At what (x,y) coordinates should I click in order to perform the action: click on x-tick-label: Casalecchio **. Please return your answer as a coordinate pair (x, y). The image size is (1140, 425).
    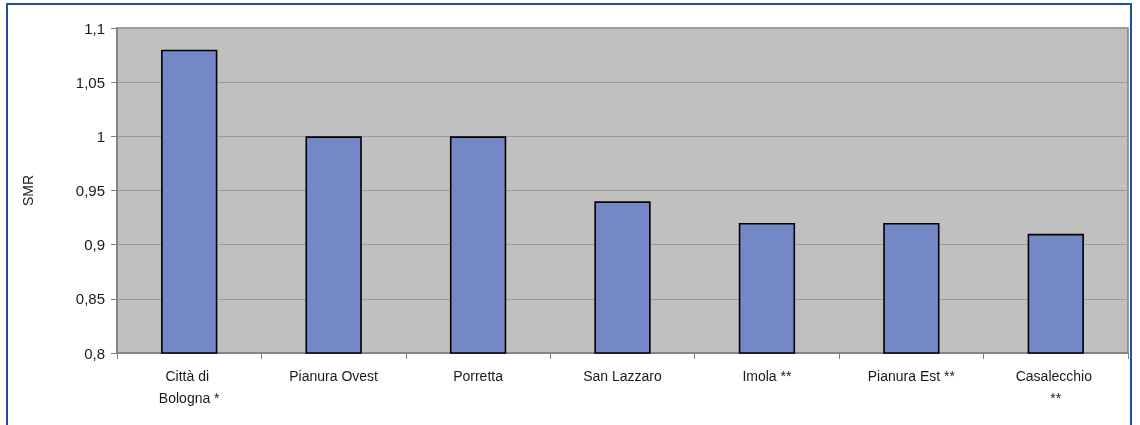
    Looking at the image, I should click on (1055, 387).